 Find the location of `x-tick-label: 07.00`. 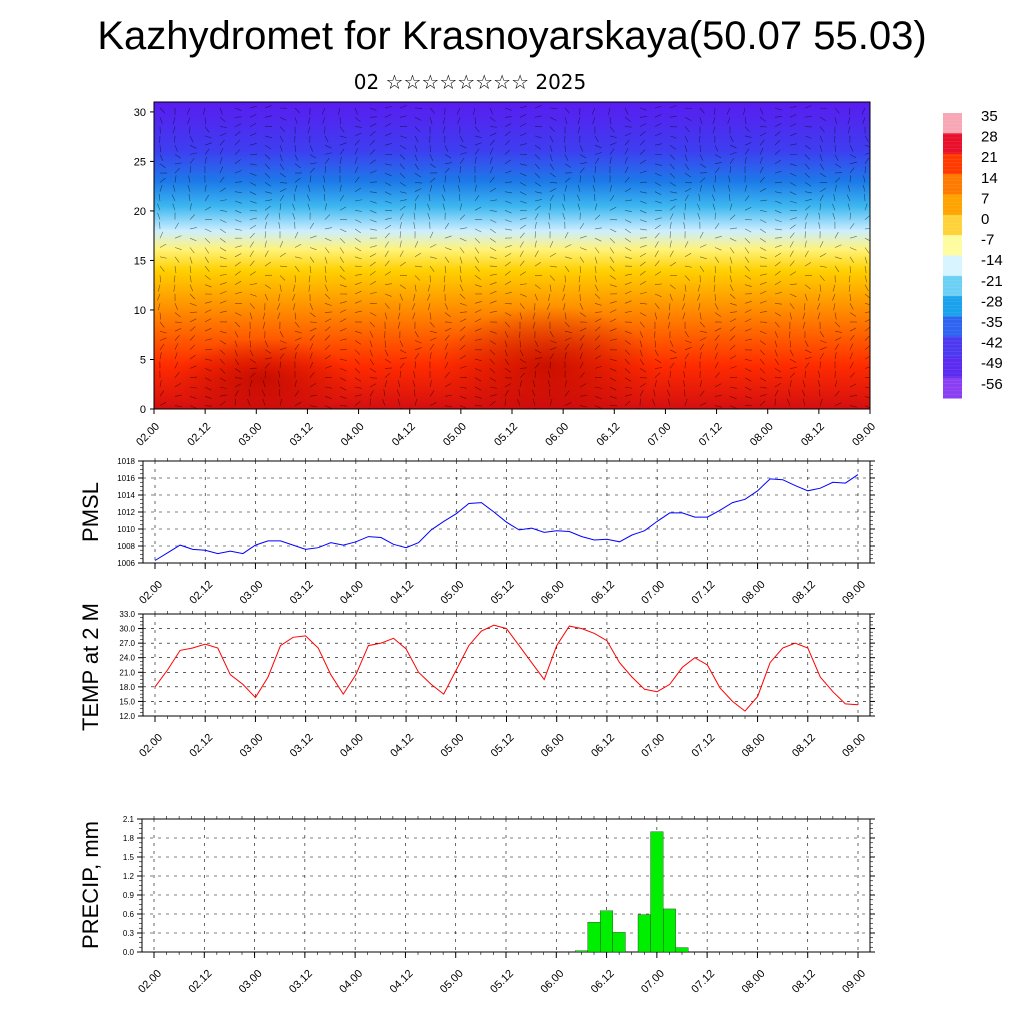

x-tick-label: 07.00 is located at coordinates (653, 746).